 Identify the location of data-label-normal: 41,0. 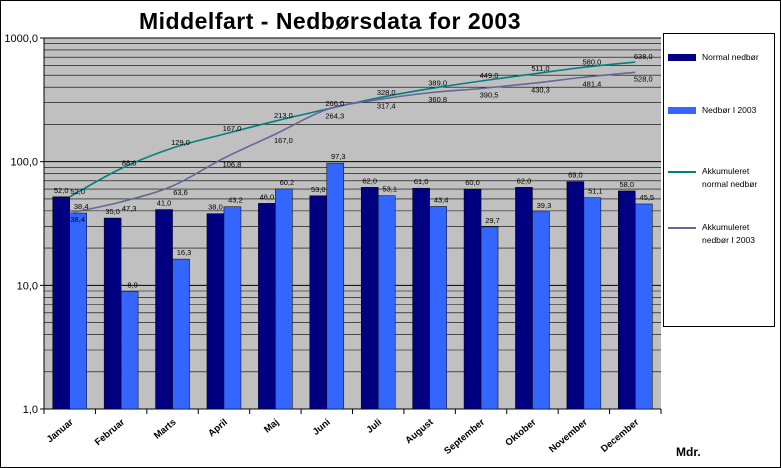
(164, 203).